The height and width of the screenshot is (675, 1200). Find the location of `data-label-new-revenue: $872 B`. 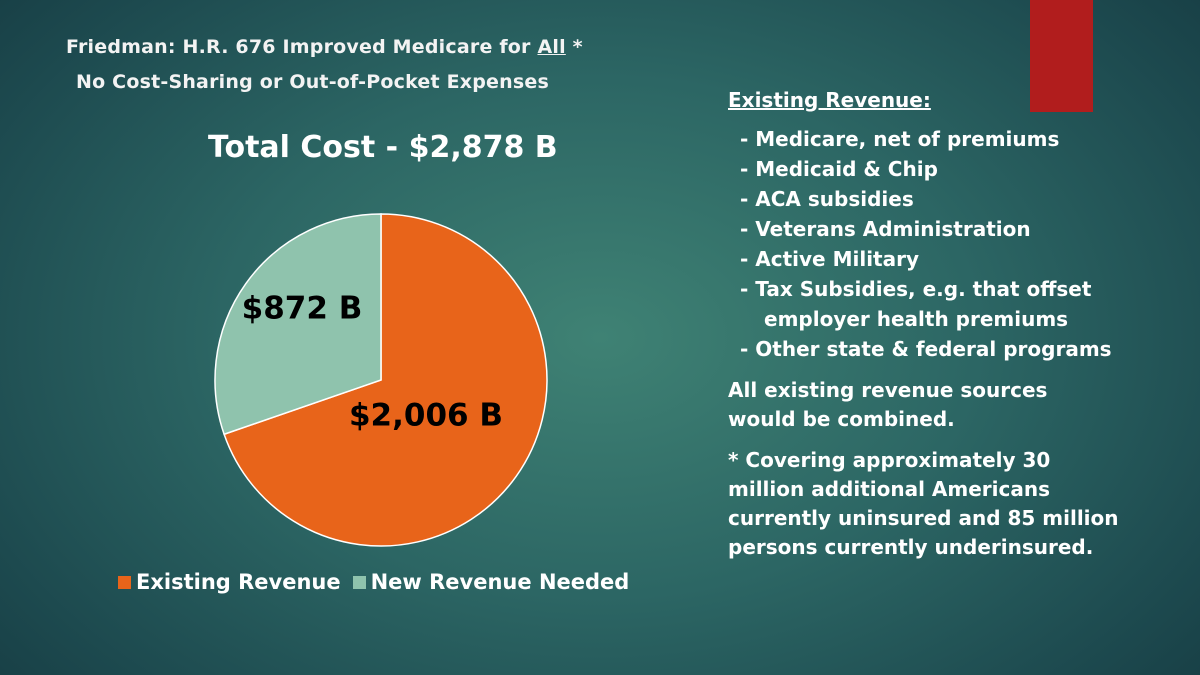

data-label-new-revenue: $872 B is located at coordinates (302, 309).